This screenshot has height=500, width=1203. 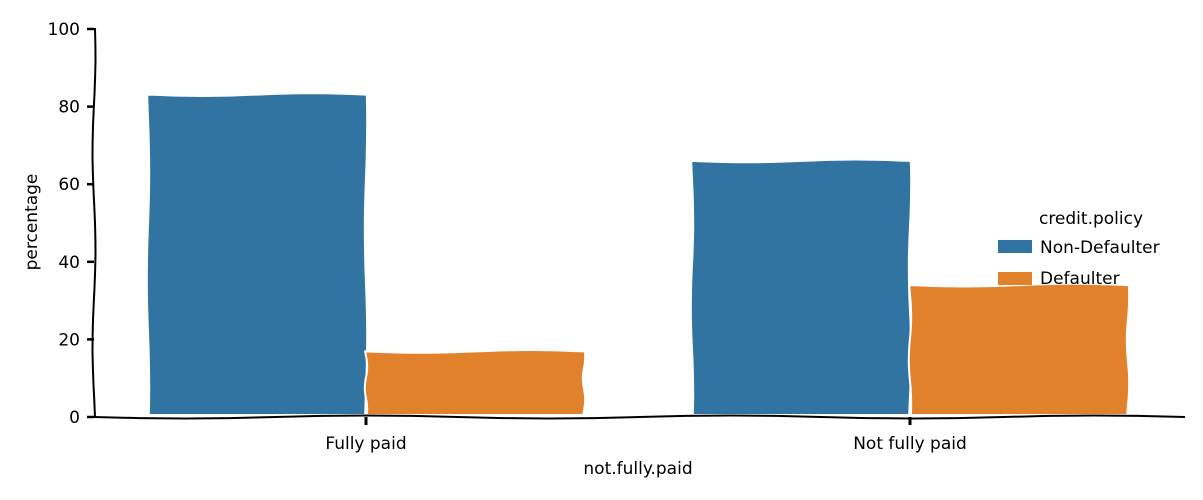 I want to click on y-tick-label: 0, so click(x=74, y=418).